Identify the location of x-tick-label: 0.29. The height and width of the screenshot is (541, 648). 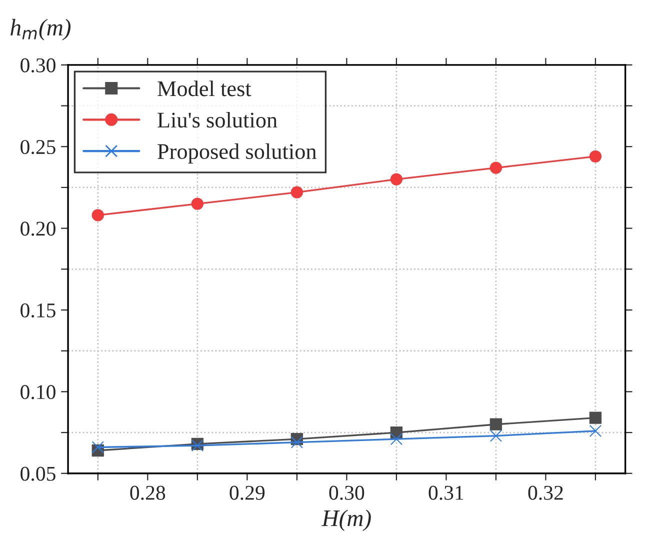
(247, 493).